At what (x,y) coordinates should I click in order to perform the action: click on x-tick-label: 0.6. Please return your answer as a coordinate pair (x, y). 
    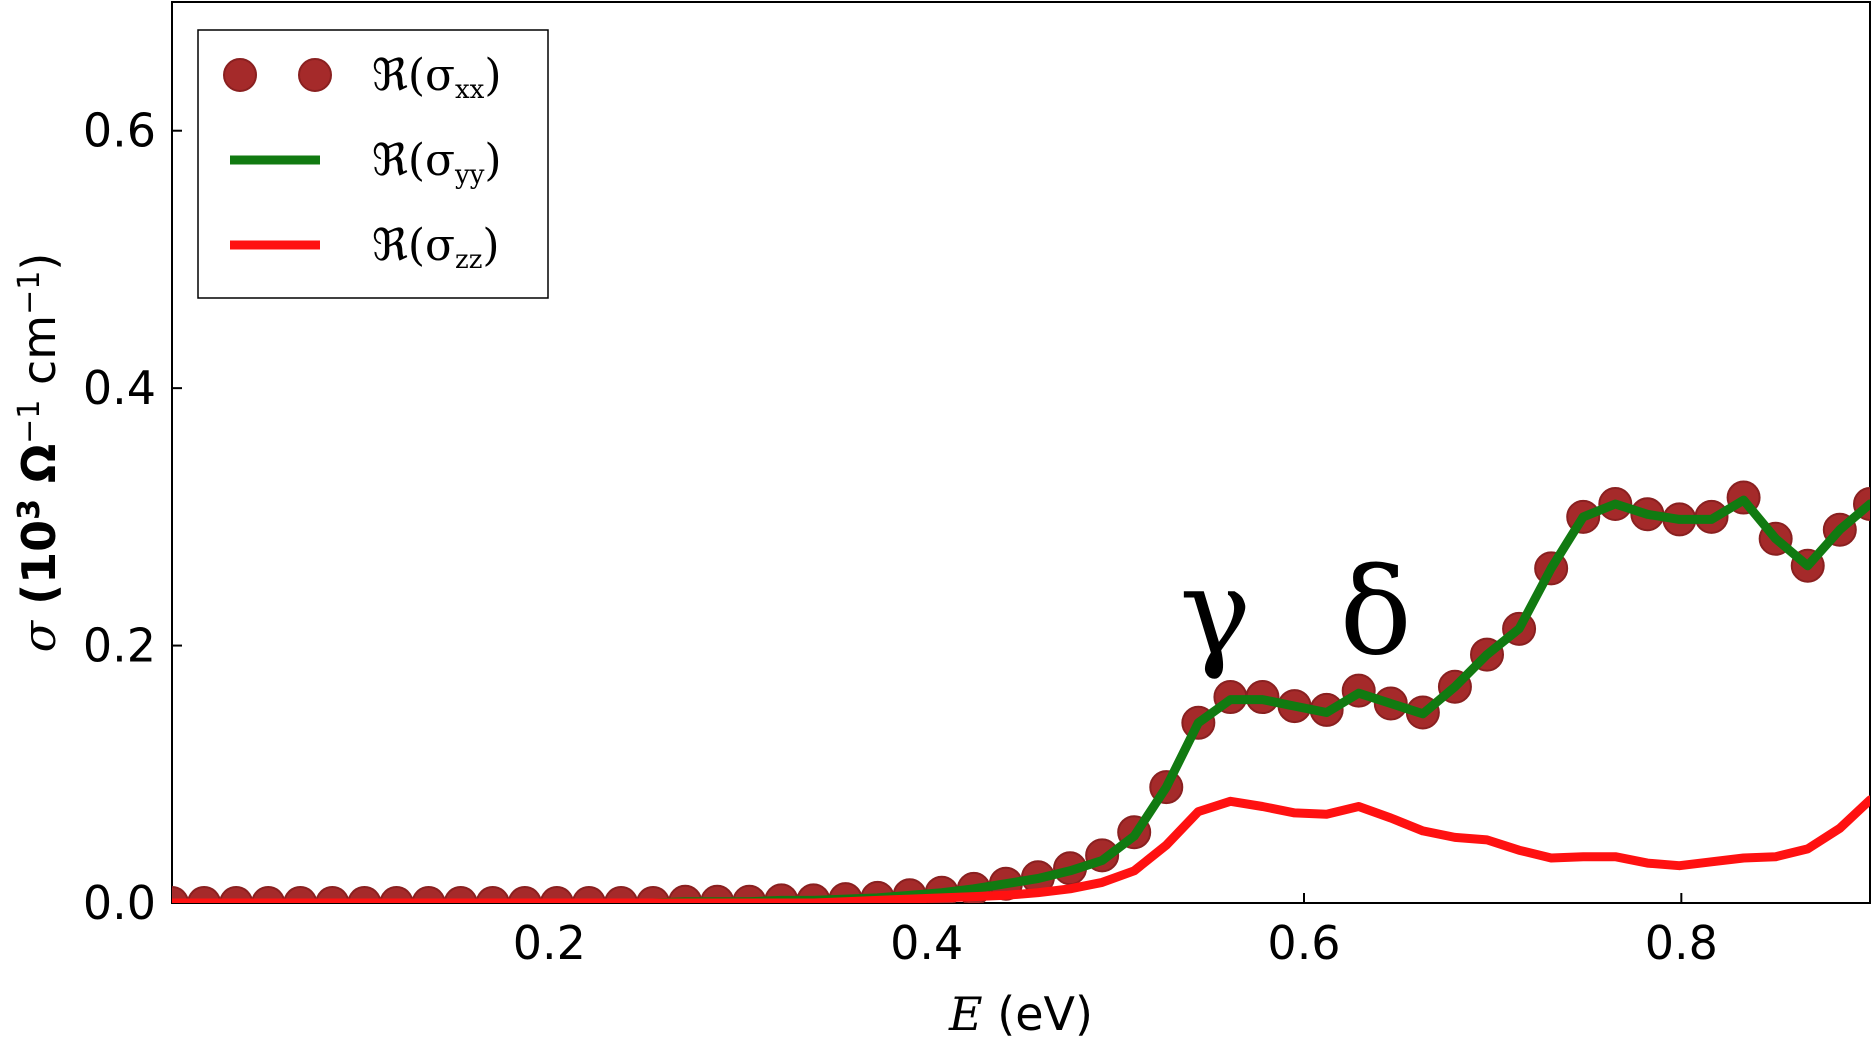
    Looking at the image, I should click on (1303, 943).